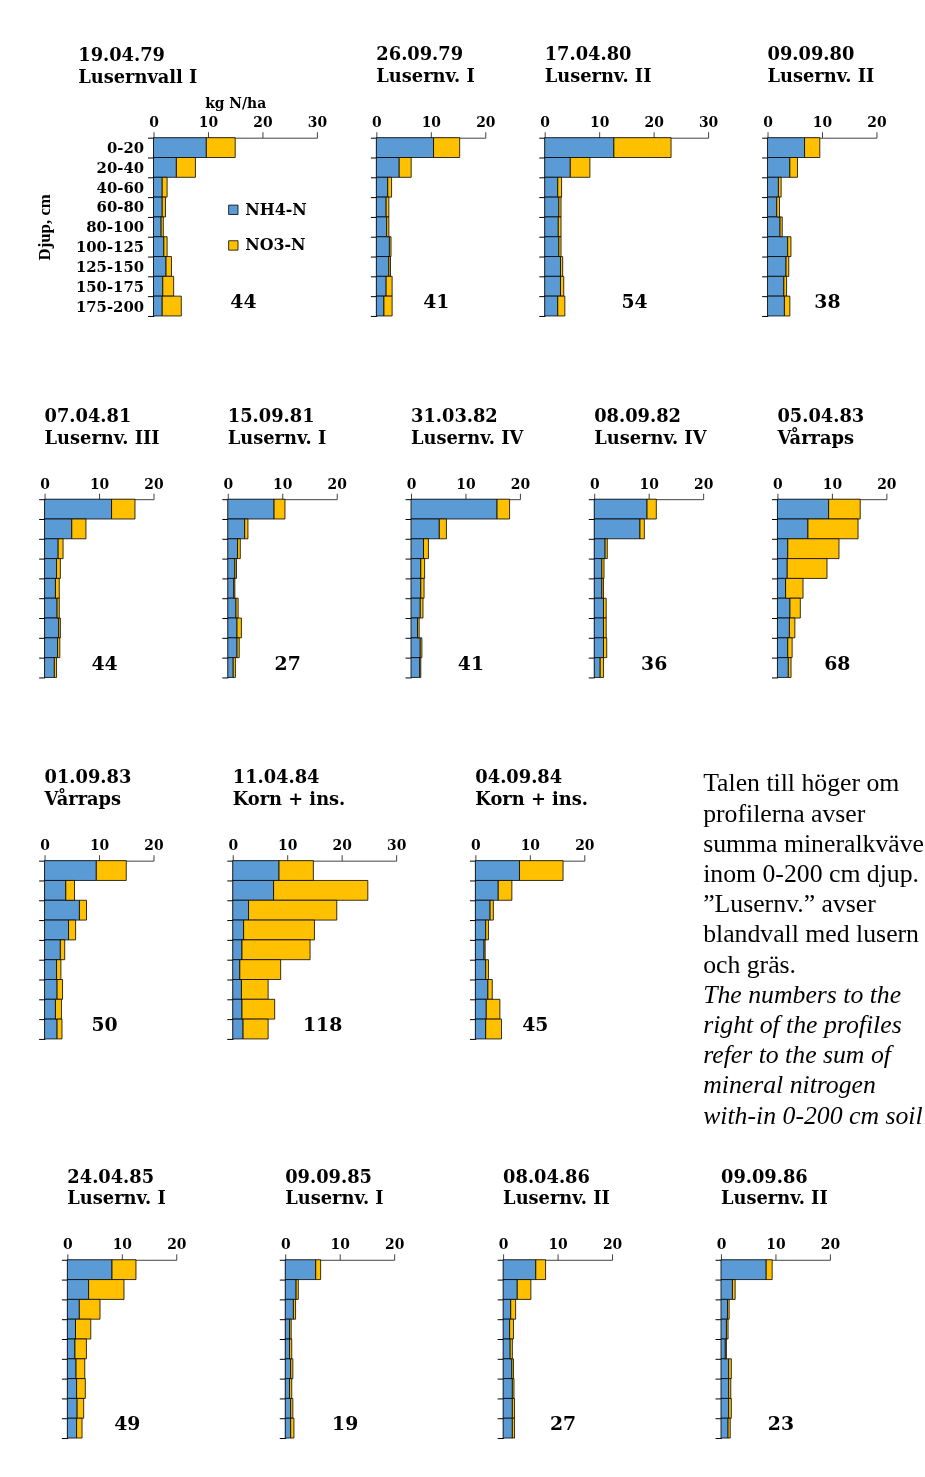 The image size is (925, 1477). I want to click on annotation: 23, so click(780, 1423).